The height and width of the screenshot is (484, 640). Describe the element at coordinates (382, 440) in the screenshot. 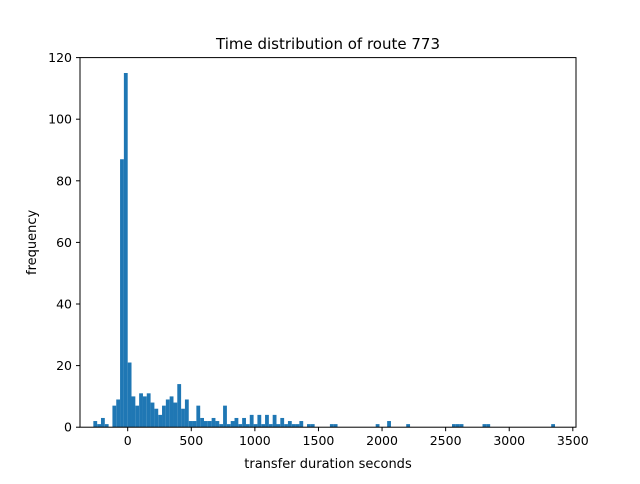

I see `x-tick-label: 2000` at that location.